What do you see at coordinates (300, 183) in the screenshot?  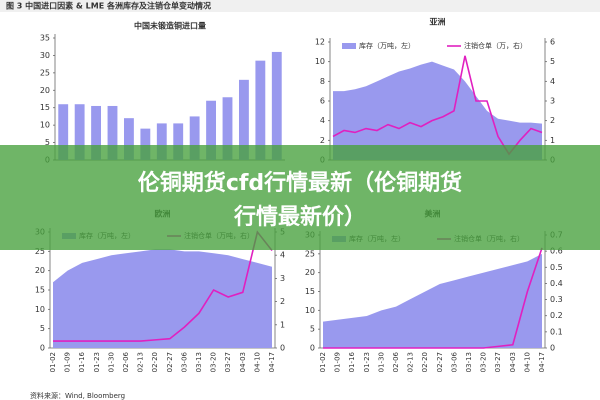 I see `banner-line: 伦铜期货cfd行情最新（伦铜期货` at bounding box center [300, 183].